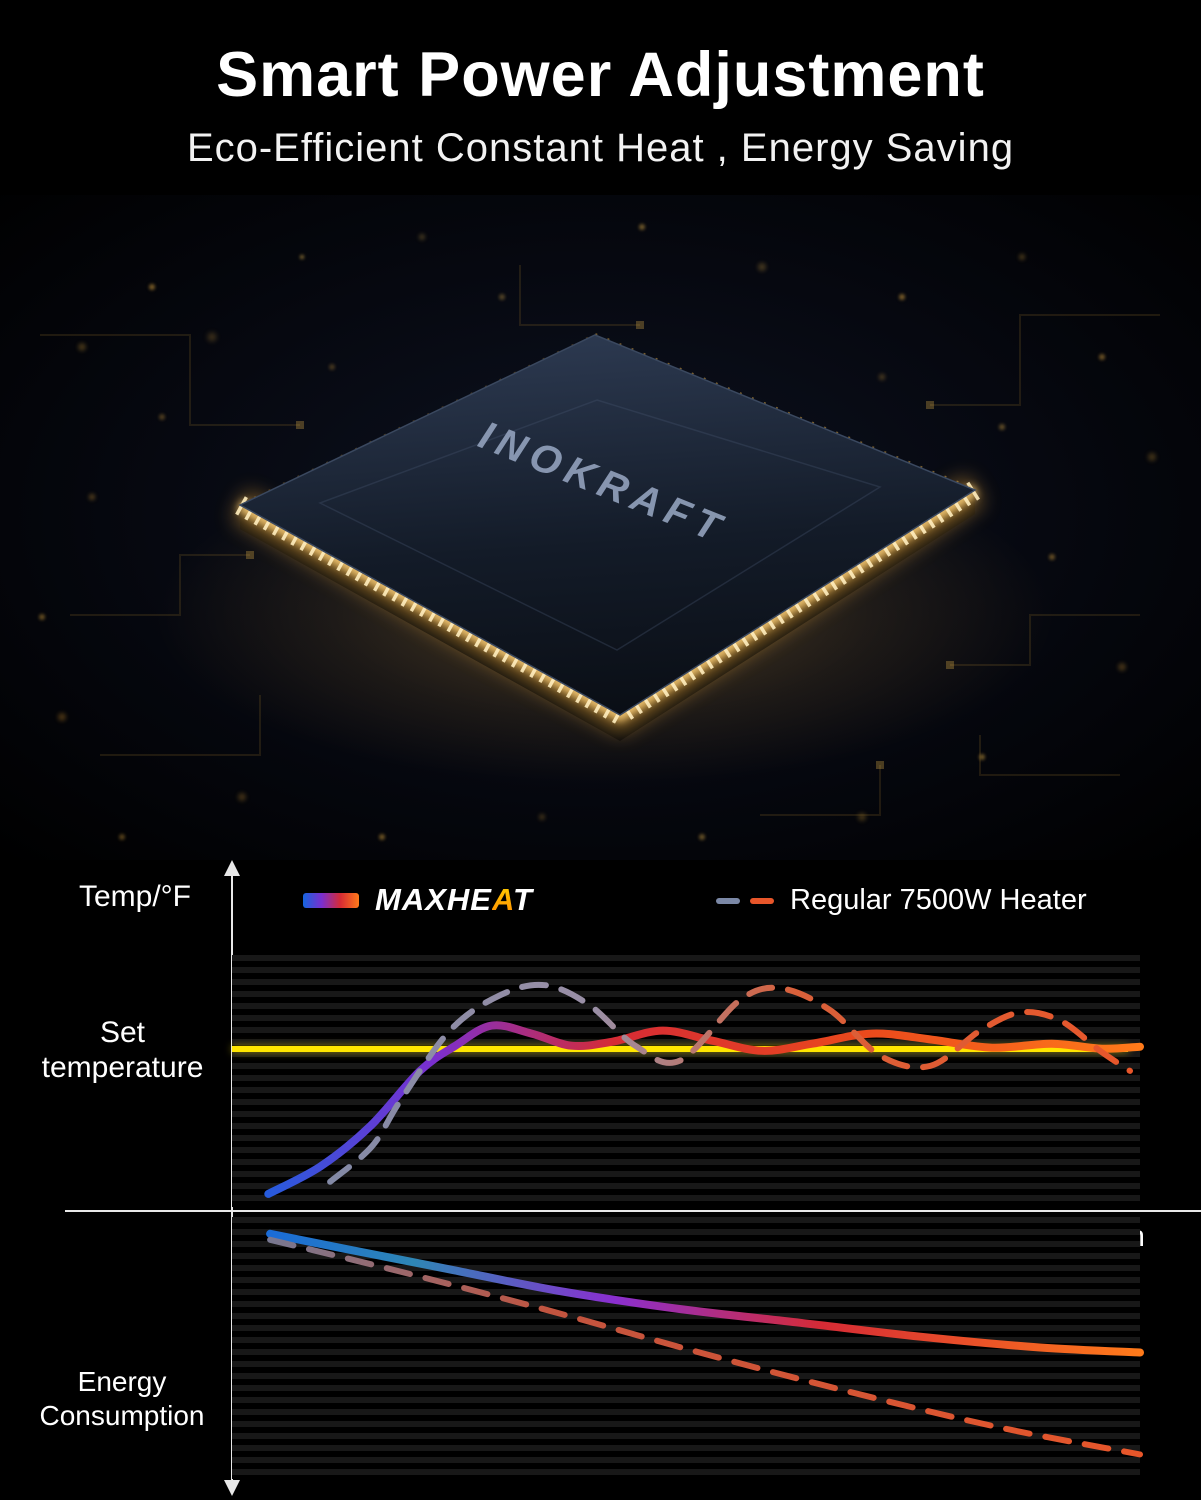 The width and height of the screenshot is (1201, 1500). I want to click on energy-plot, so click(688, 1348).